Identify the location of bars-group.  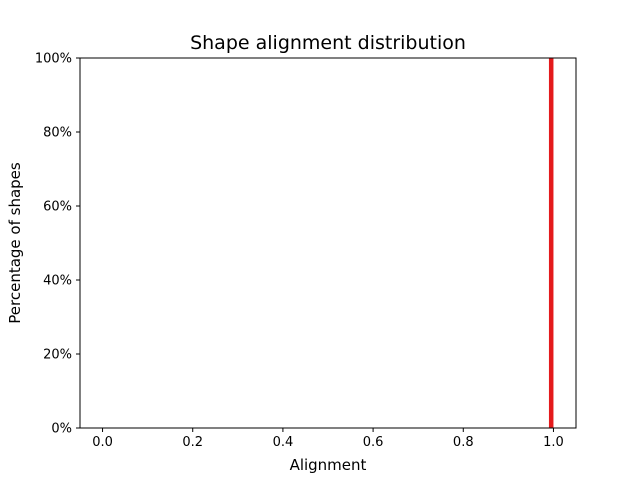
(551, 243).